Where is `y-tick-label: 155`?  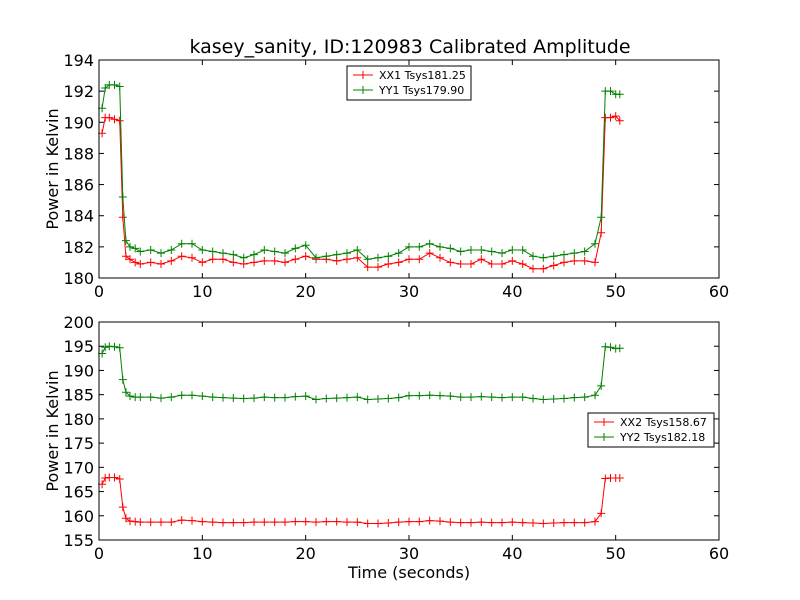
y-tick-label: 155 is located at coordinates (78, 540).